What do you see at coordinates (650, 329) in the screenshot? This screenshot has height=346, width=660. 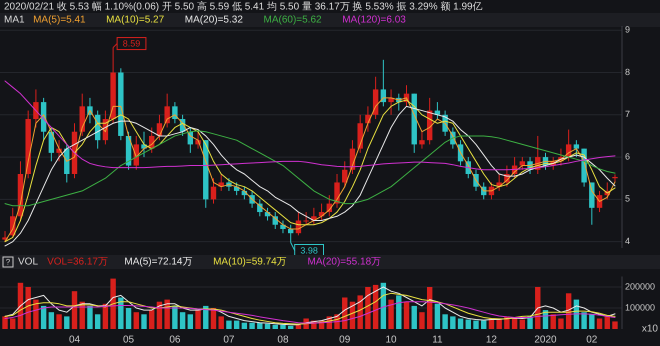 I see `text: x10` at bounding box center [650, 329].